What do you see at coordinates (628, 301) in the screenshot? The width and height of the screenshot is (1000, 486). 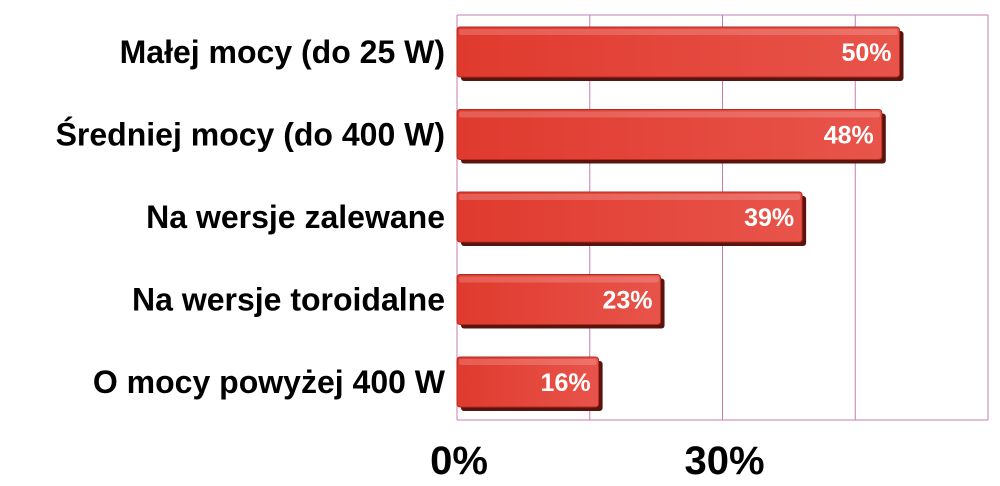 I see `data-label: 23%` at bounding box center [628, 301].